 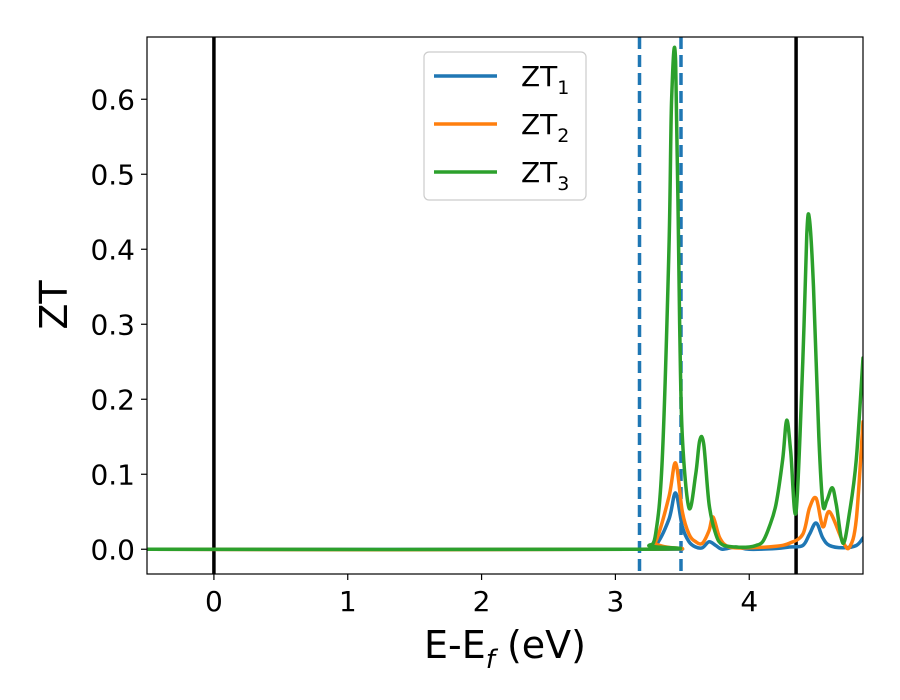 I want to click on y-tick-label: 0.6, so click(x=112, y=99).